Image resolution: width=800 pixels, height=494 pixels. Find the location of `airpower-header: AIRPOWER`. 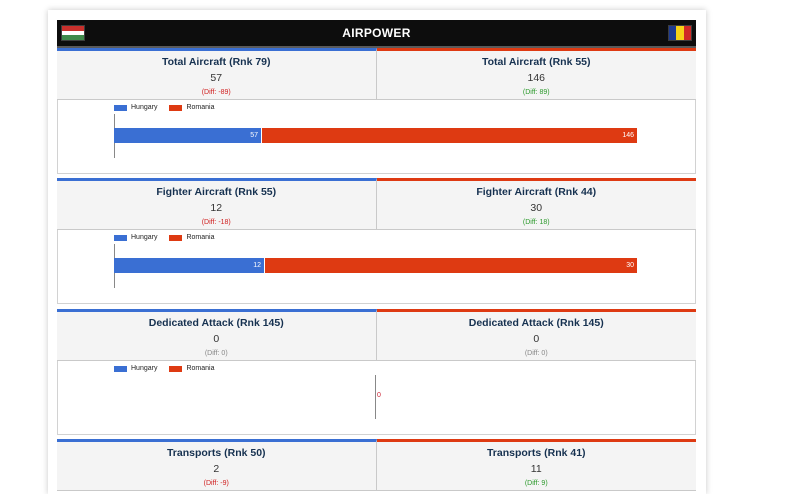

airpower-header: AIRPOWER is located at coordinates (376, 34).